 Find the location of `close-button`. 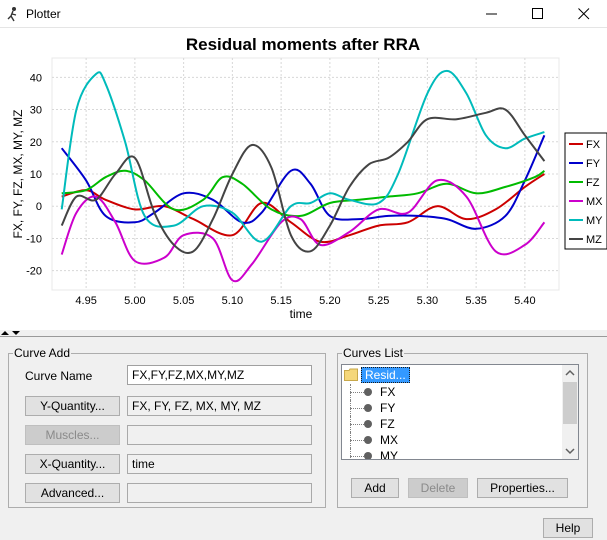

close-button is located at coordinates (584, 14).